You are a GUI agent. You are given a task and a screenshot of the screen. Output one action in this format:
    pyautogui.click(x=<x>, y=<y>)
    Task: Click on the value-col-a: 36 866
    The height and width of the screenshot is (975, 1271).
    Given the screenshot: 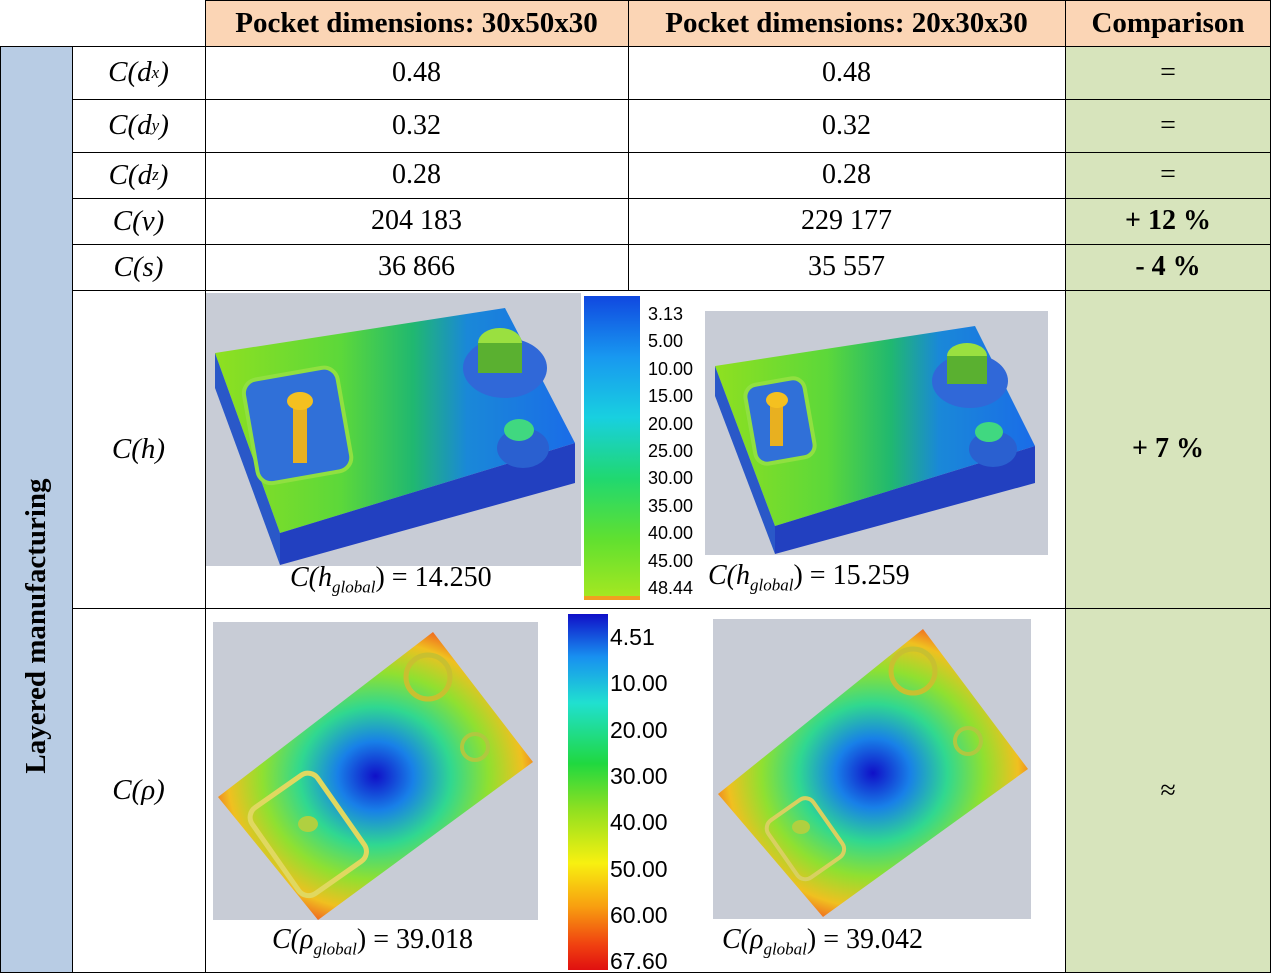 What is the action you would take?
    pyautogui.click(x=416, y=266)
    